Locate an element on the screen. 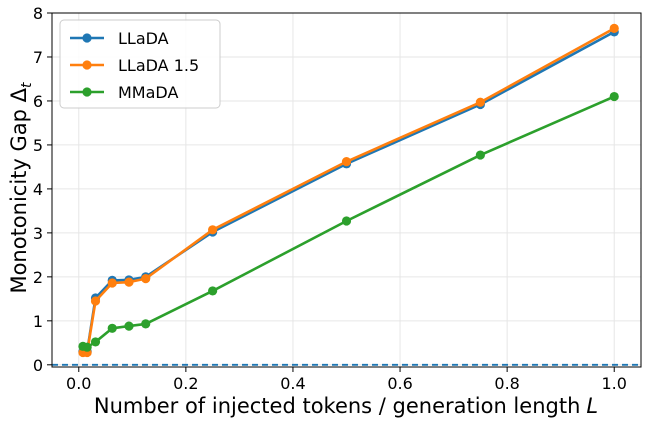  legend: LLaDA LLaDA 1.5 MMaDA is located at coordinates (140, 64).